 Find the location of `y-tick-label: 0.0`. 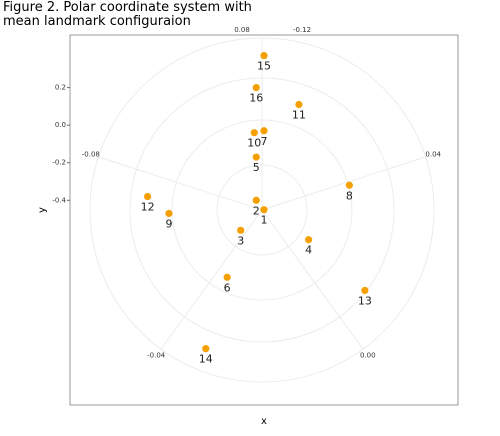

y-tick-label: 0.0 is located at coordinates (60, 125).